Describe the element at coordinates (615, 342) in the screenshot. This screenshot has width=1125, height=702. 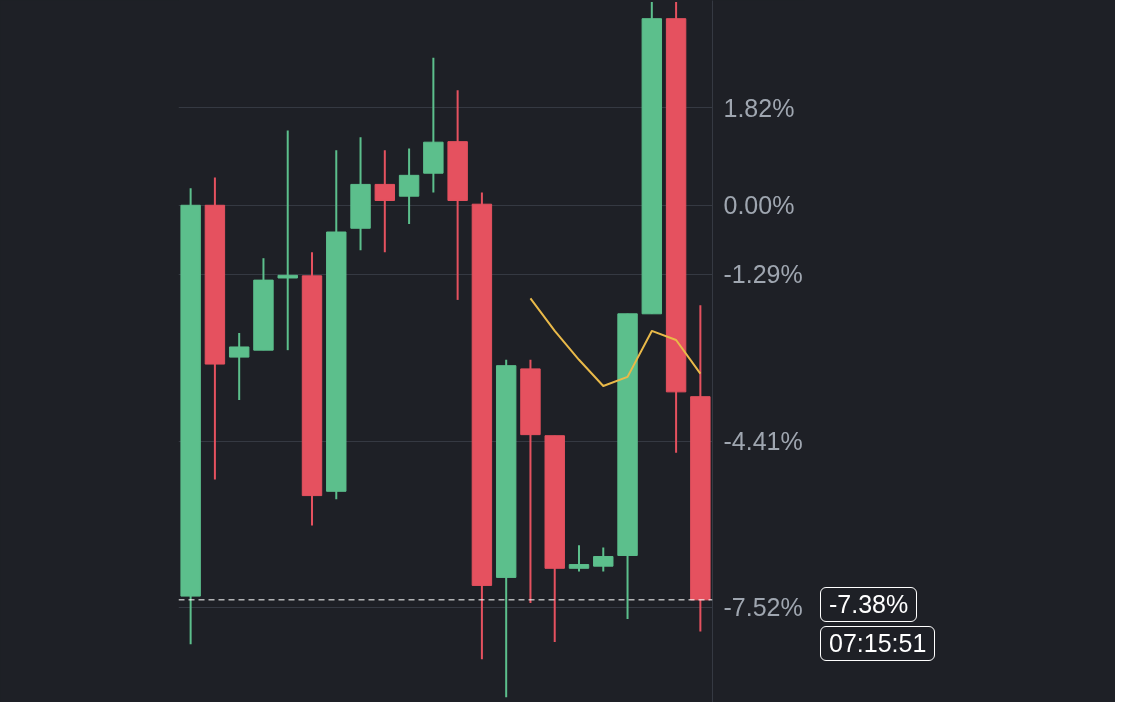
I see `line-series` at that location.